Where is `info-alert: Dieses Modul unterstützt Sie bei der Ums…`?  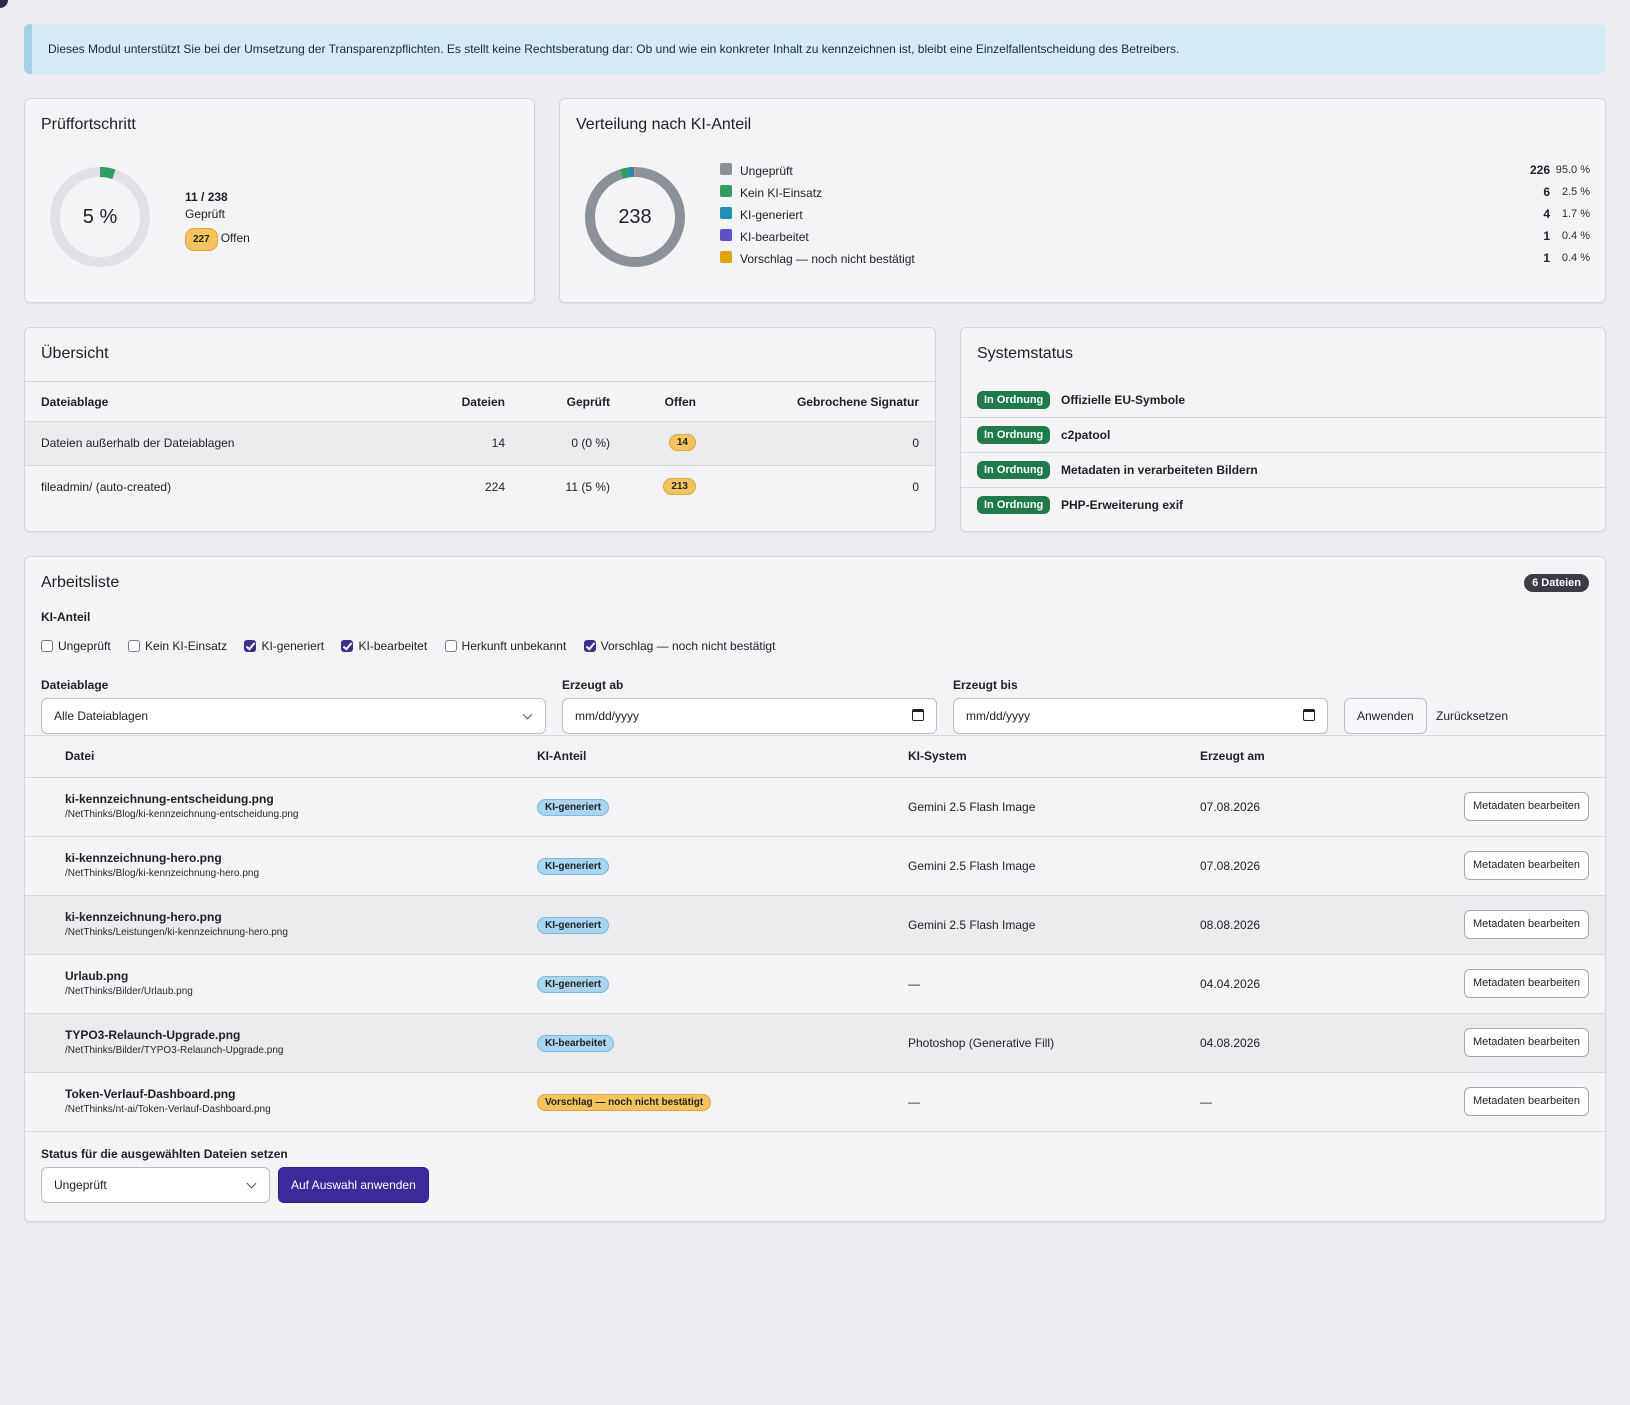 info-alert: Dieses Modul unterstützt Sie bei der Ums… is located at coordinates (815, 49).